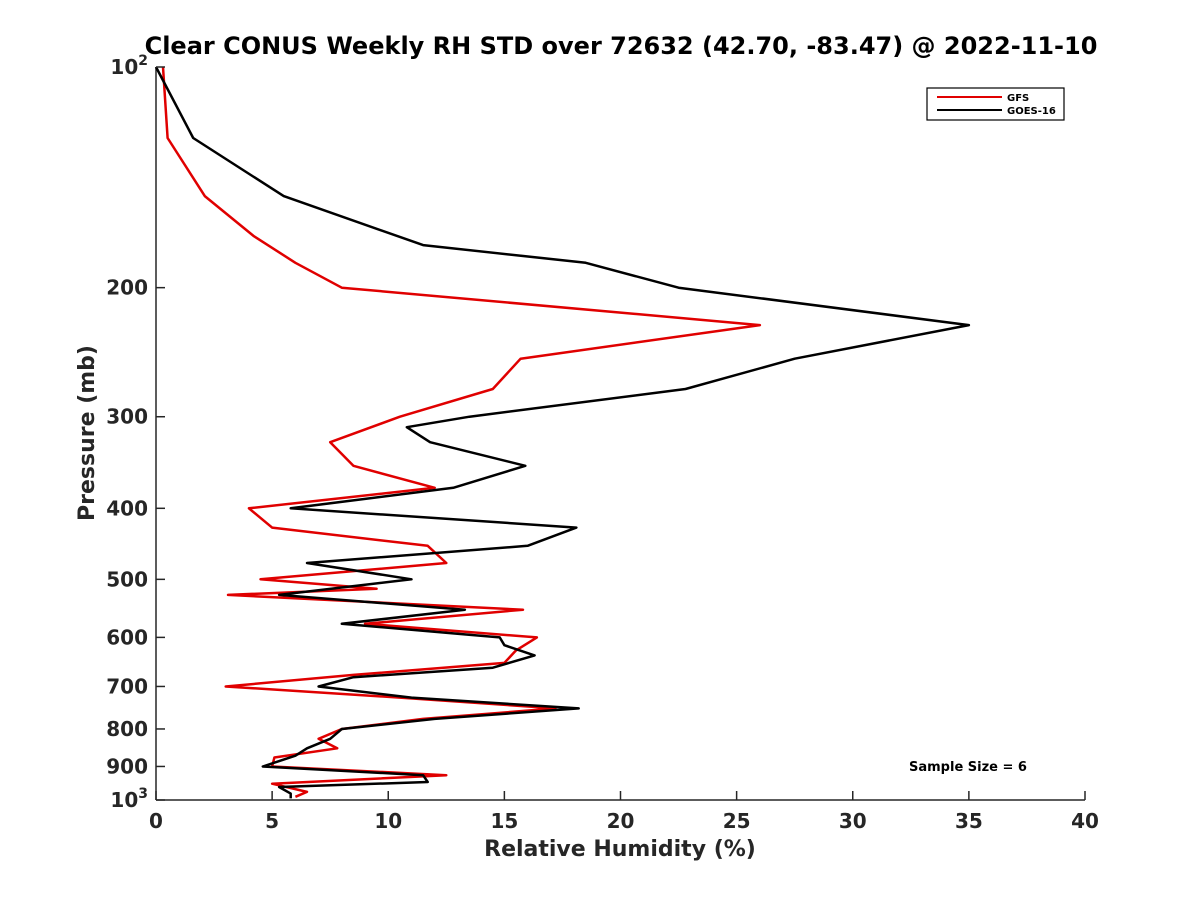  I want to click on legend: GFS GOES-16, so click(995, 104).